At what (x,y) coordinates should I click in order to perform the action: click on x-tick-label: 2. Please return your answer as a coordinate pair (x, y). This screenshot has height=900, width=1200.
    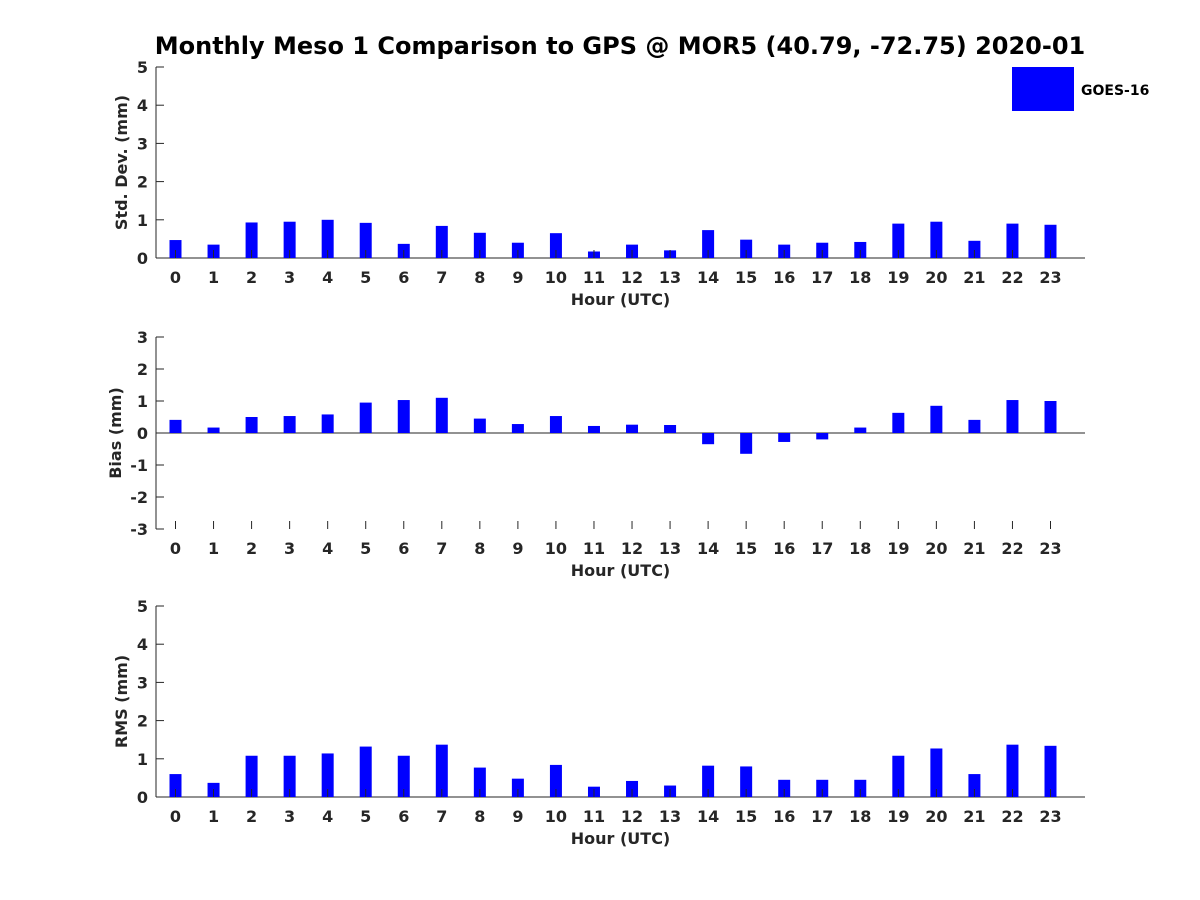
    Looking at the image, I should click on (251, 548).